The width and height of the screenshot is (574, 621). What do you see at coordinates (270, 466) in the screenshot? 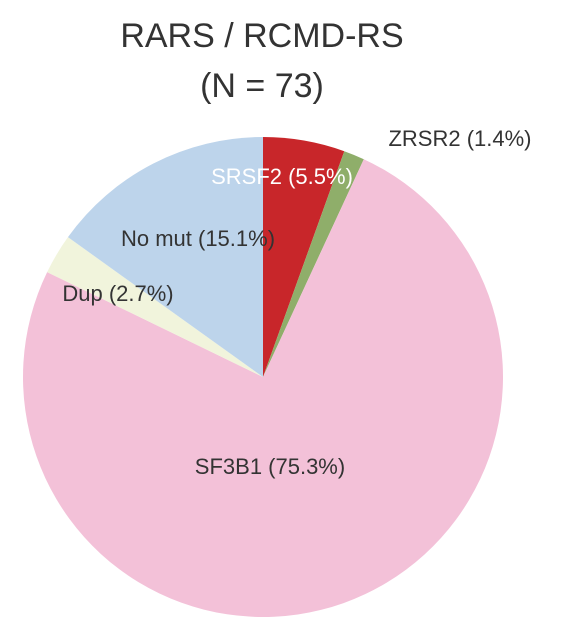
I see `slice-label: SF3B1 (75.3%)` at bounding box center [270, 466].